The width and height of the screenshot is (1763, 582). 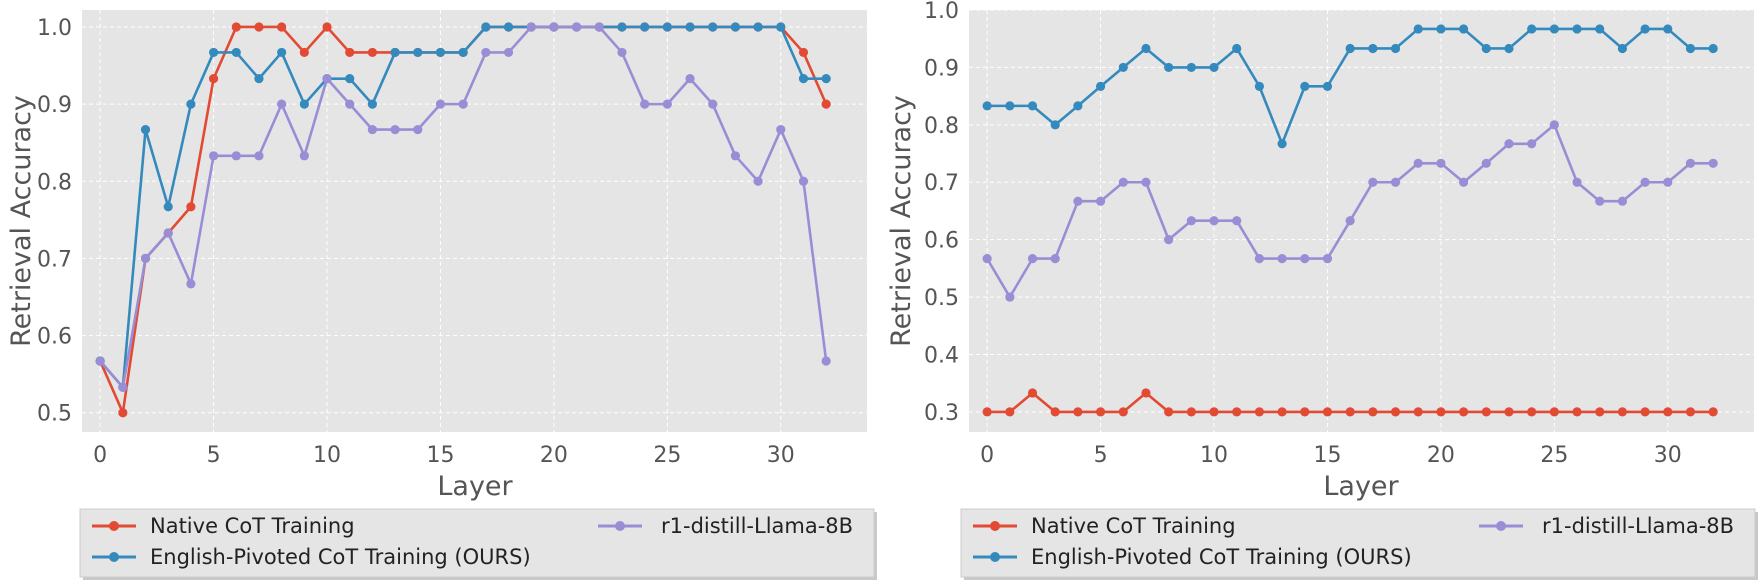 I want to click on y-tick-label: 1.0, so click(x=54, y=28).